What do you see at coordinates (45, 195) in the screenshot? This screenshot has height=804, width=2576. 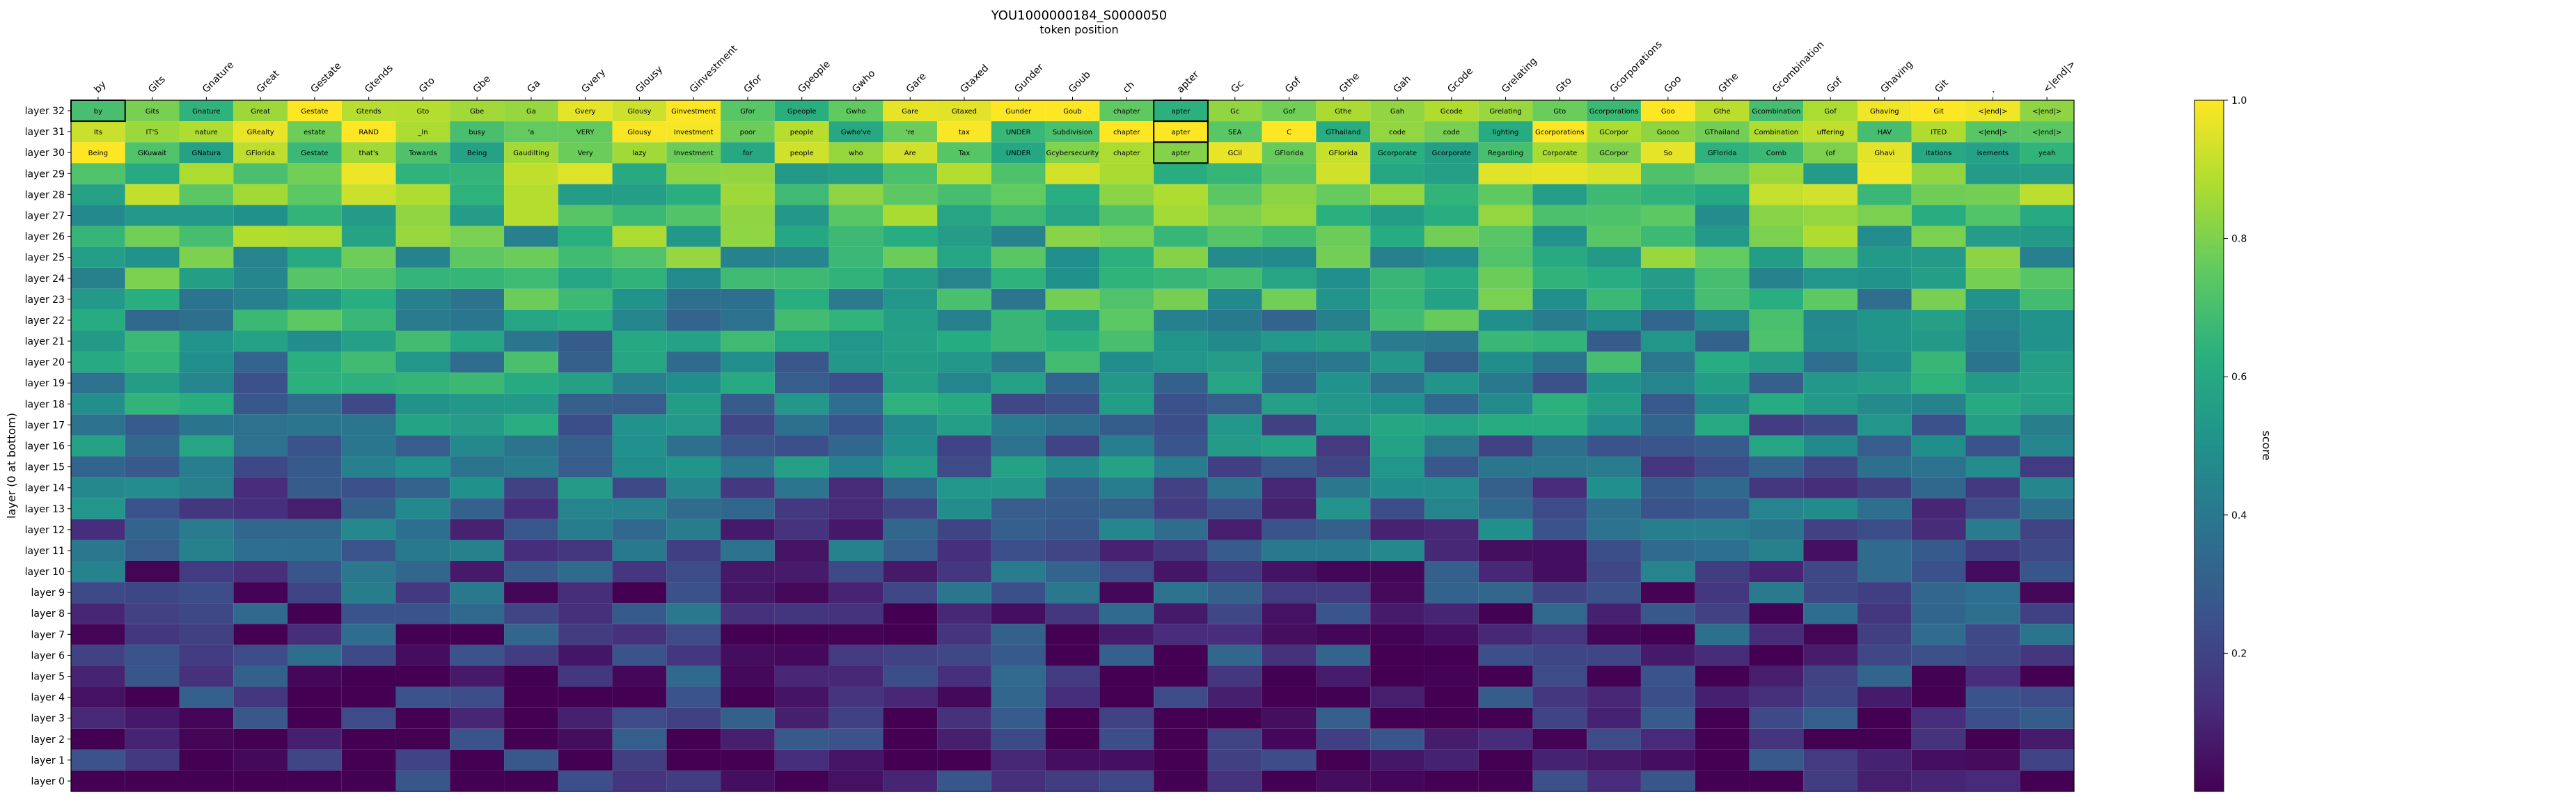 I see `y-tick-label: layer 28` at bounding box center [45, 195].